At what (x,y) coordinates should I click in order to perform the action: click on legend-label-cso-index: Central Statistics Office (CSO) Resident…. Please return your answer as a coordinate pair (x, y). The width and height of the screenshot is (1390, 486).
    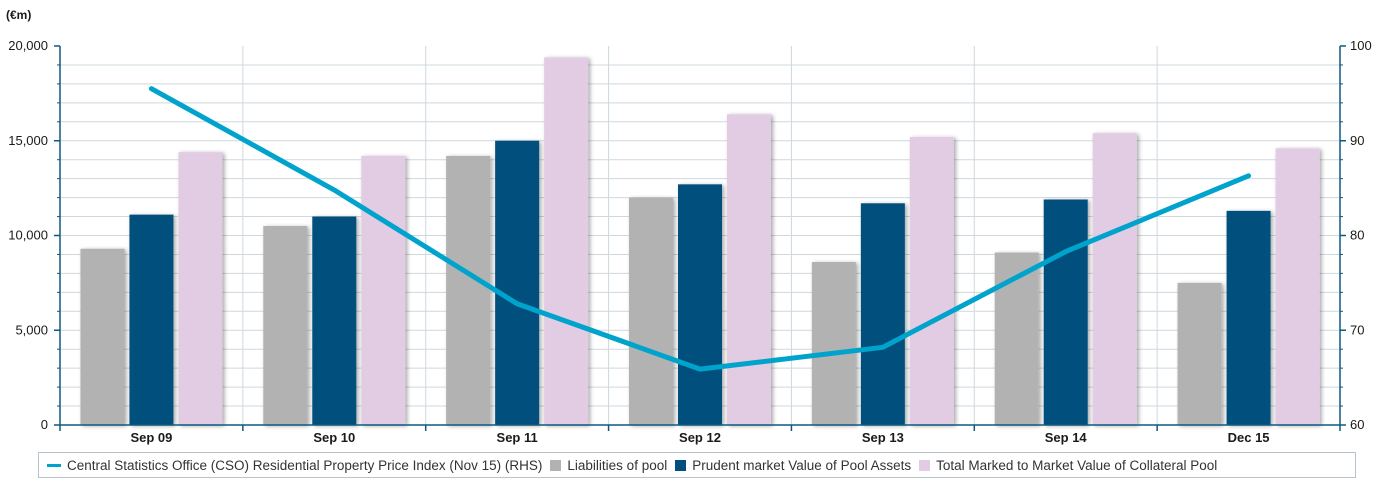
    Looking at the image, I should click on (305, 465).